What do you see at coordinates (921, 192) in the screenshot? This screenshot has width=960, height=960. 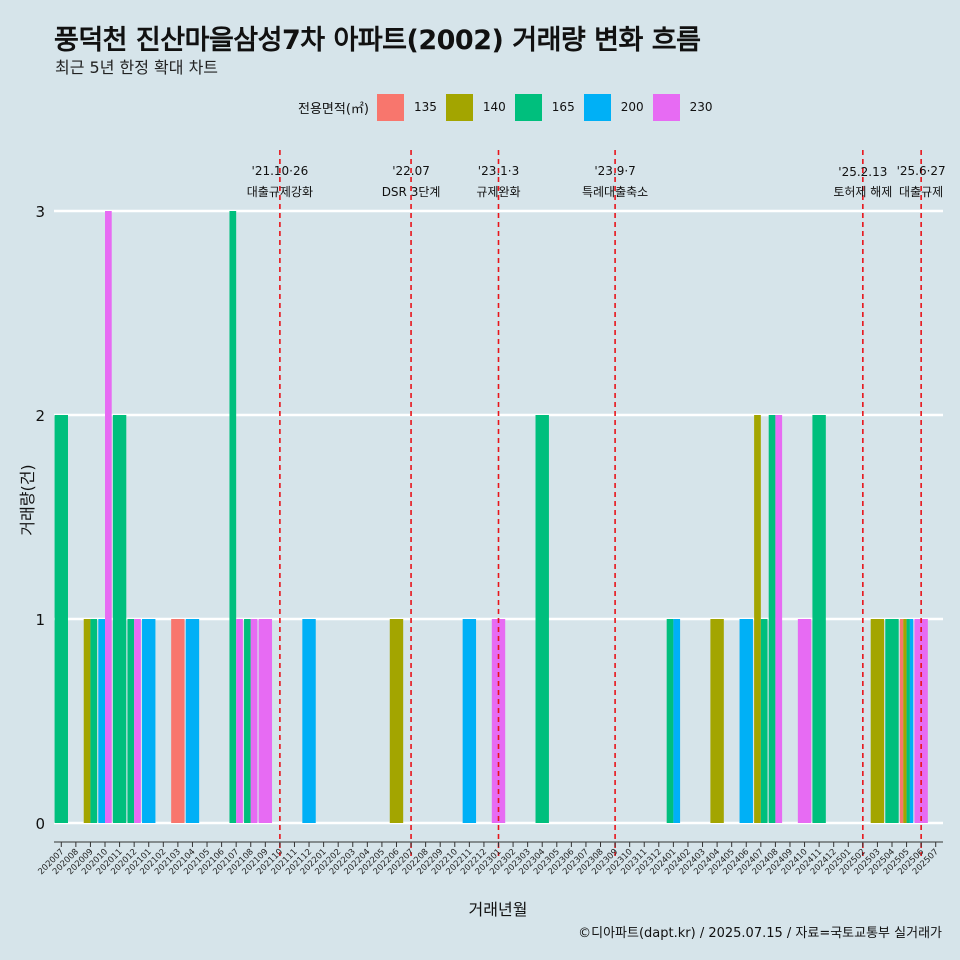 I see `event-label-5: 대출규제` at bounding box center [921, 192].